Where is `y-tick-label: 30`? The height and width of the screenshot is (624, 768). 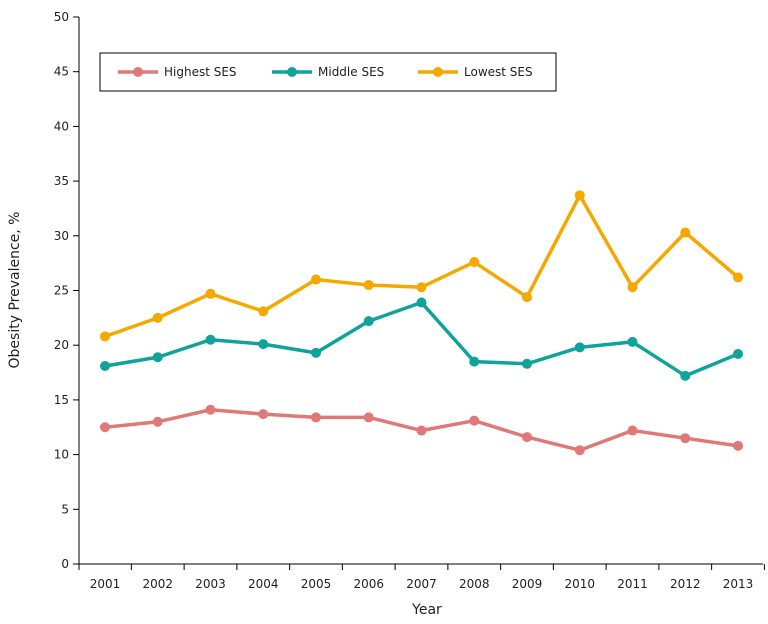 y-tick-label: 30 is located at coordinates (61, 236).